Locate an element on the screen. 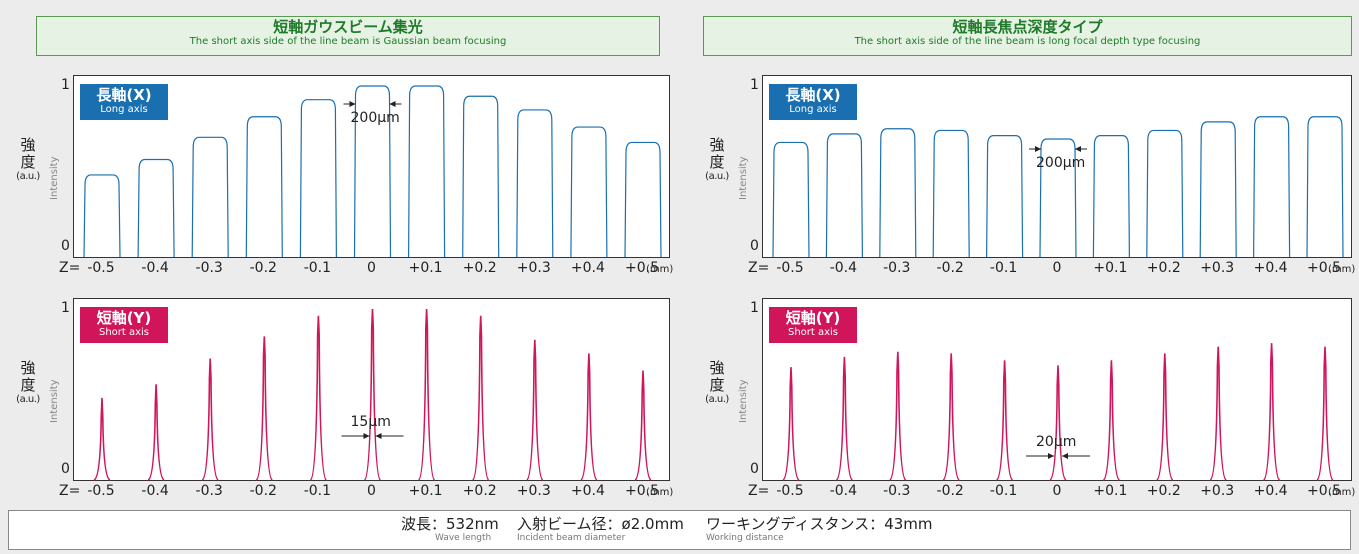  left-long-ytick-0: 0 is located at coordinates (65, 246).